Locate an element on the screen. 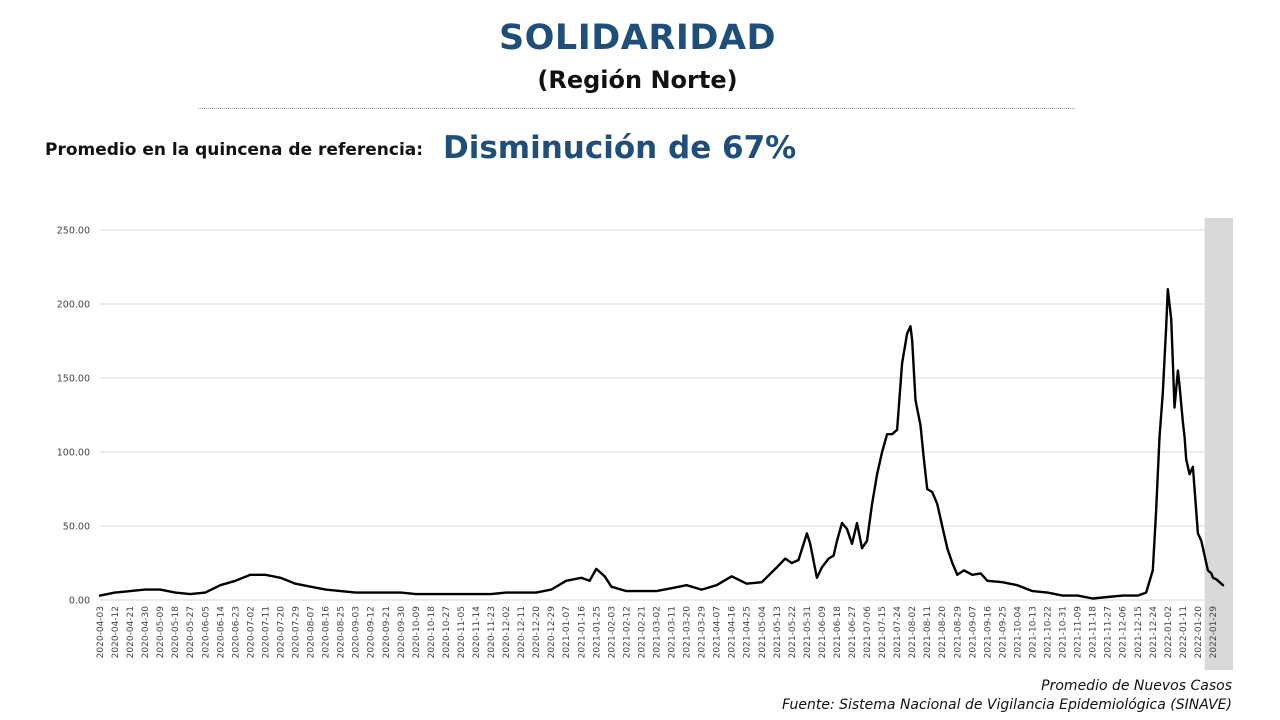  x-tick-label: 2020-04-30 is located at coordinates (146, 632).